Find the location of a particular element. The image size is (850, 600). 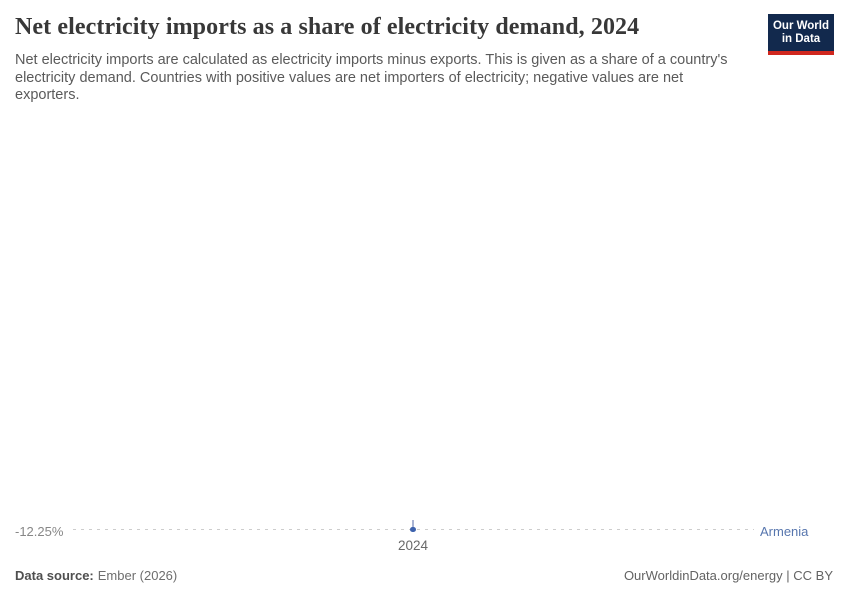

data-source-value: Ember (2026) is located at coordinates (137, 575).